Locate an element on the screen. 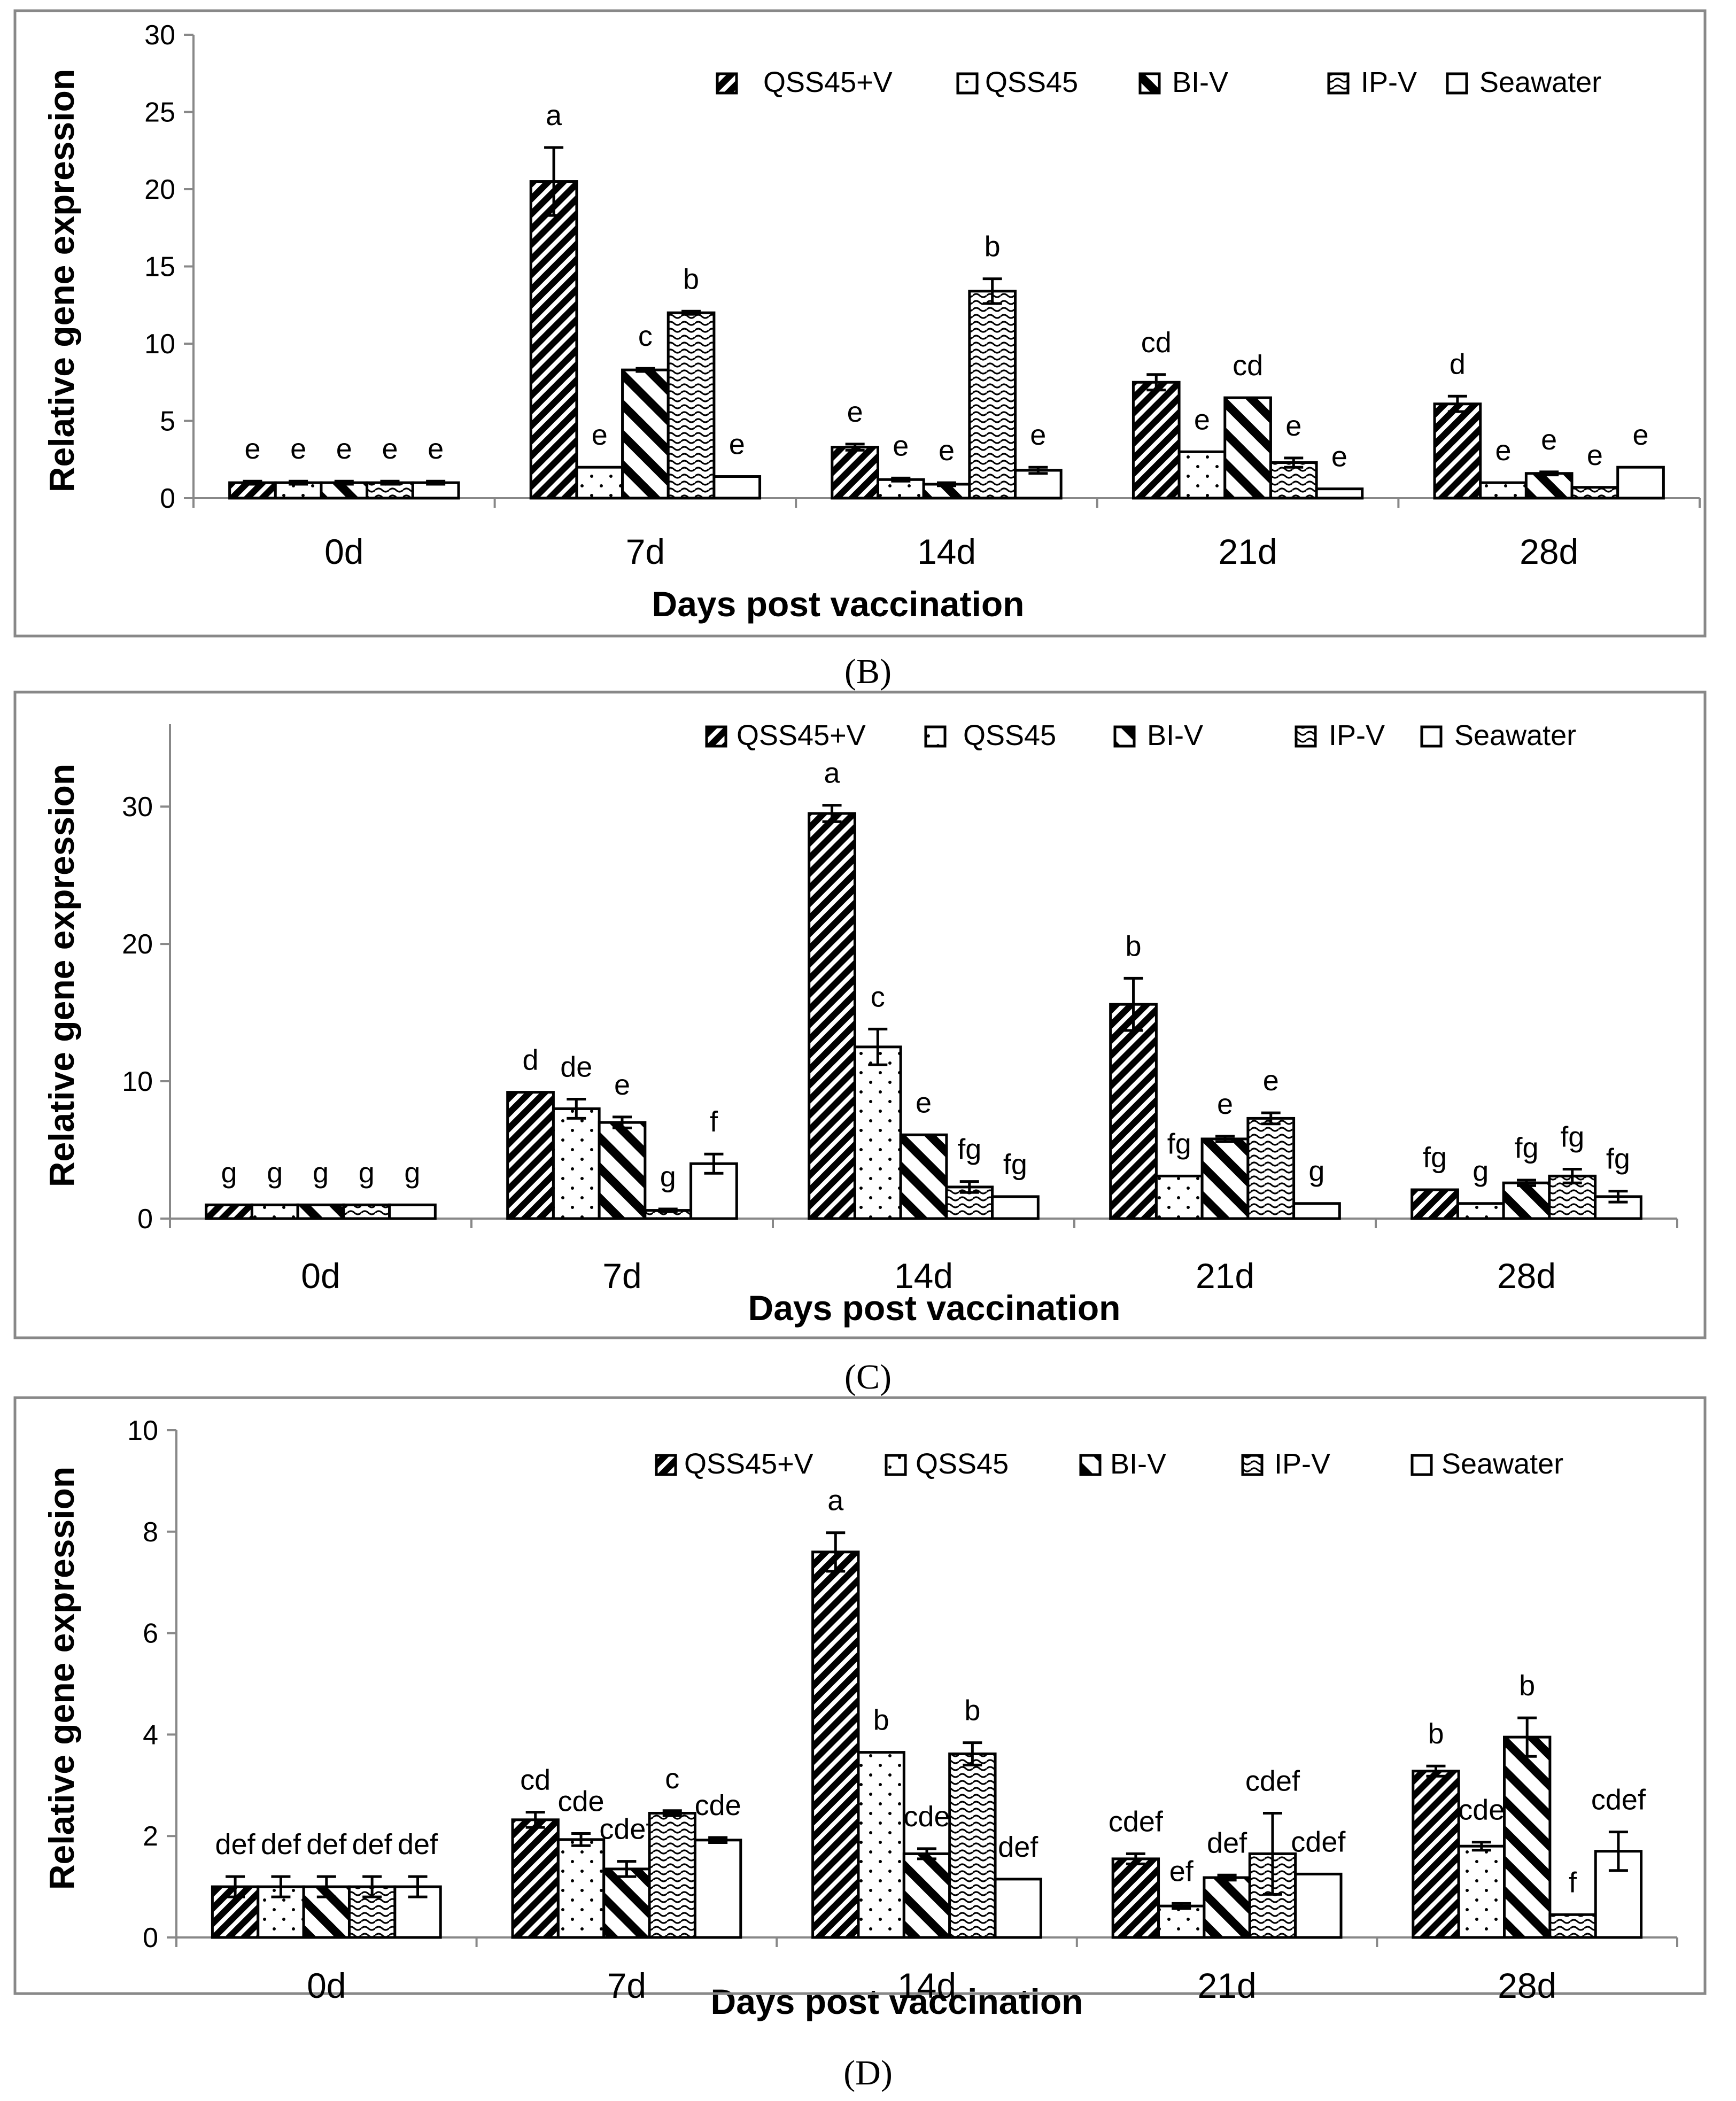 The width and height of the screenshot is (1736, 2101). bar-ip-v-14d is located at coordinates (972, 1845).